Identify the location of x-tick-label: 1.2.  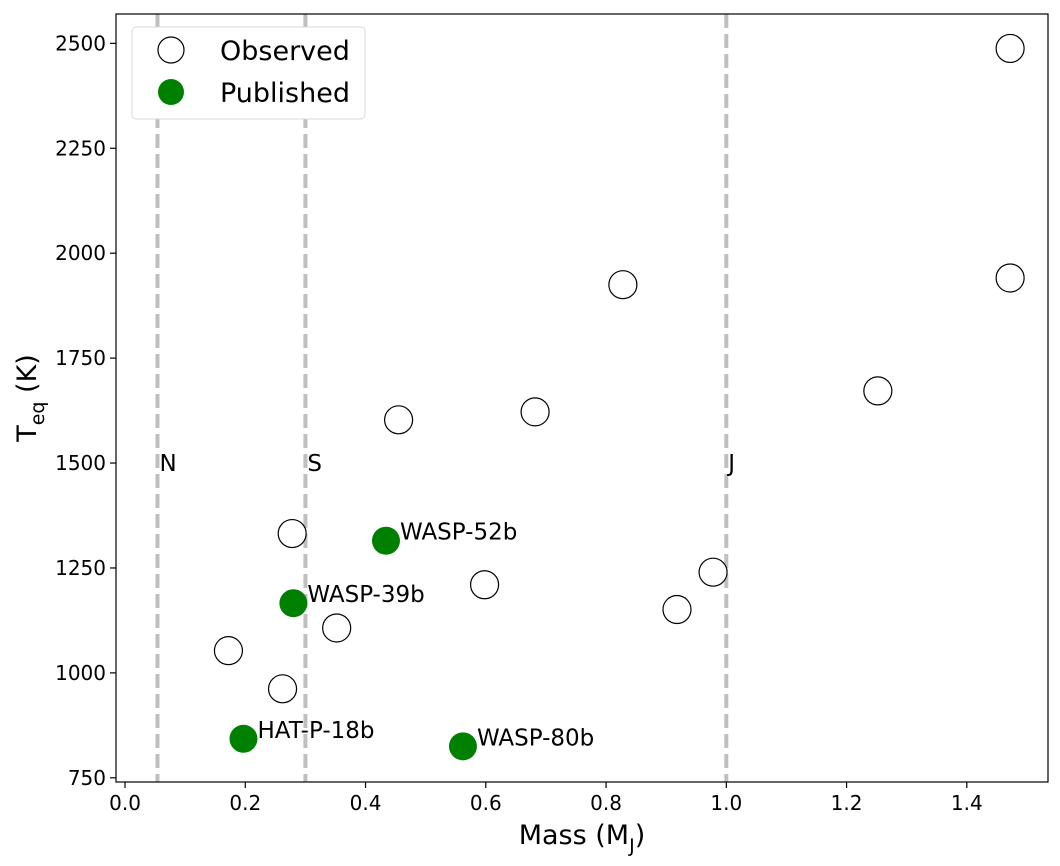
(847, 803).